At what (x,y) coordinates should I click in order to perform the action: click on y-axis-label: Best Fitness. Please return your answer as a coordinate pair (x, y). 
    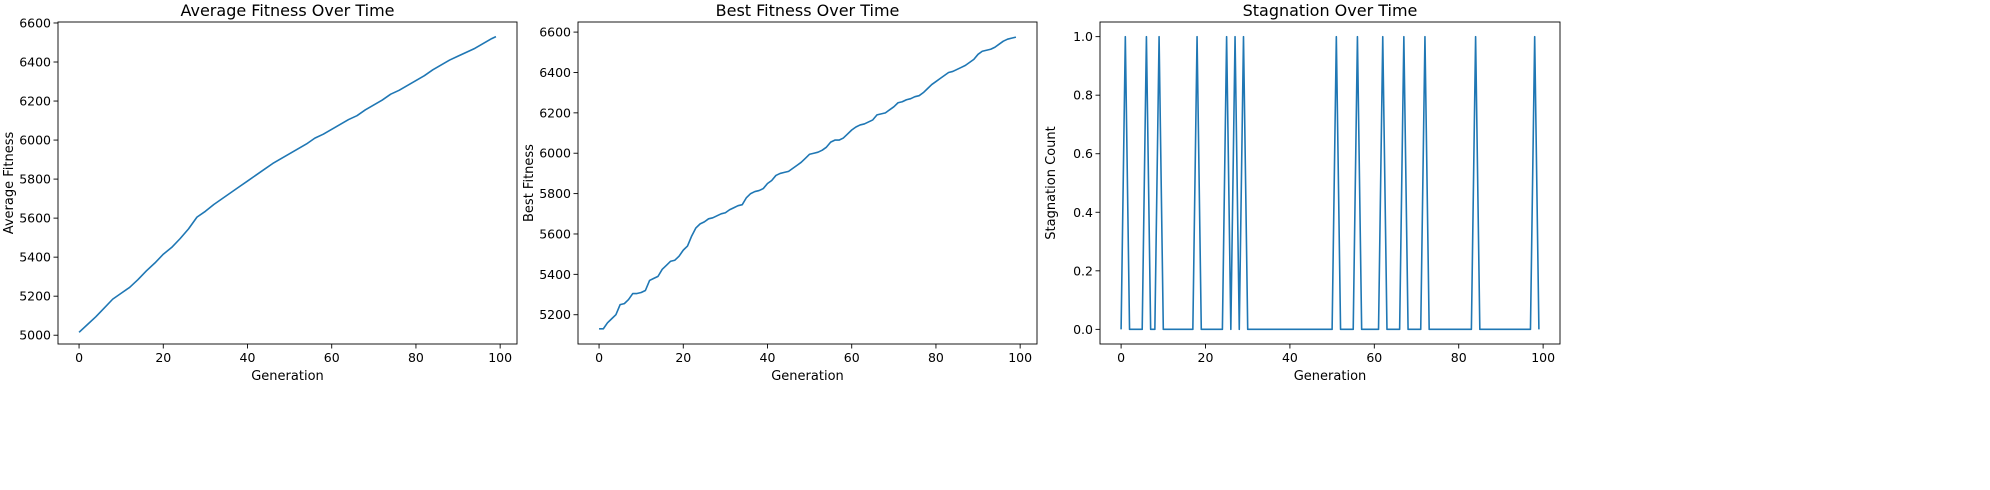
    Looking at the image, I should click on (529, 183).